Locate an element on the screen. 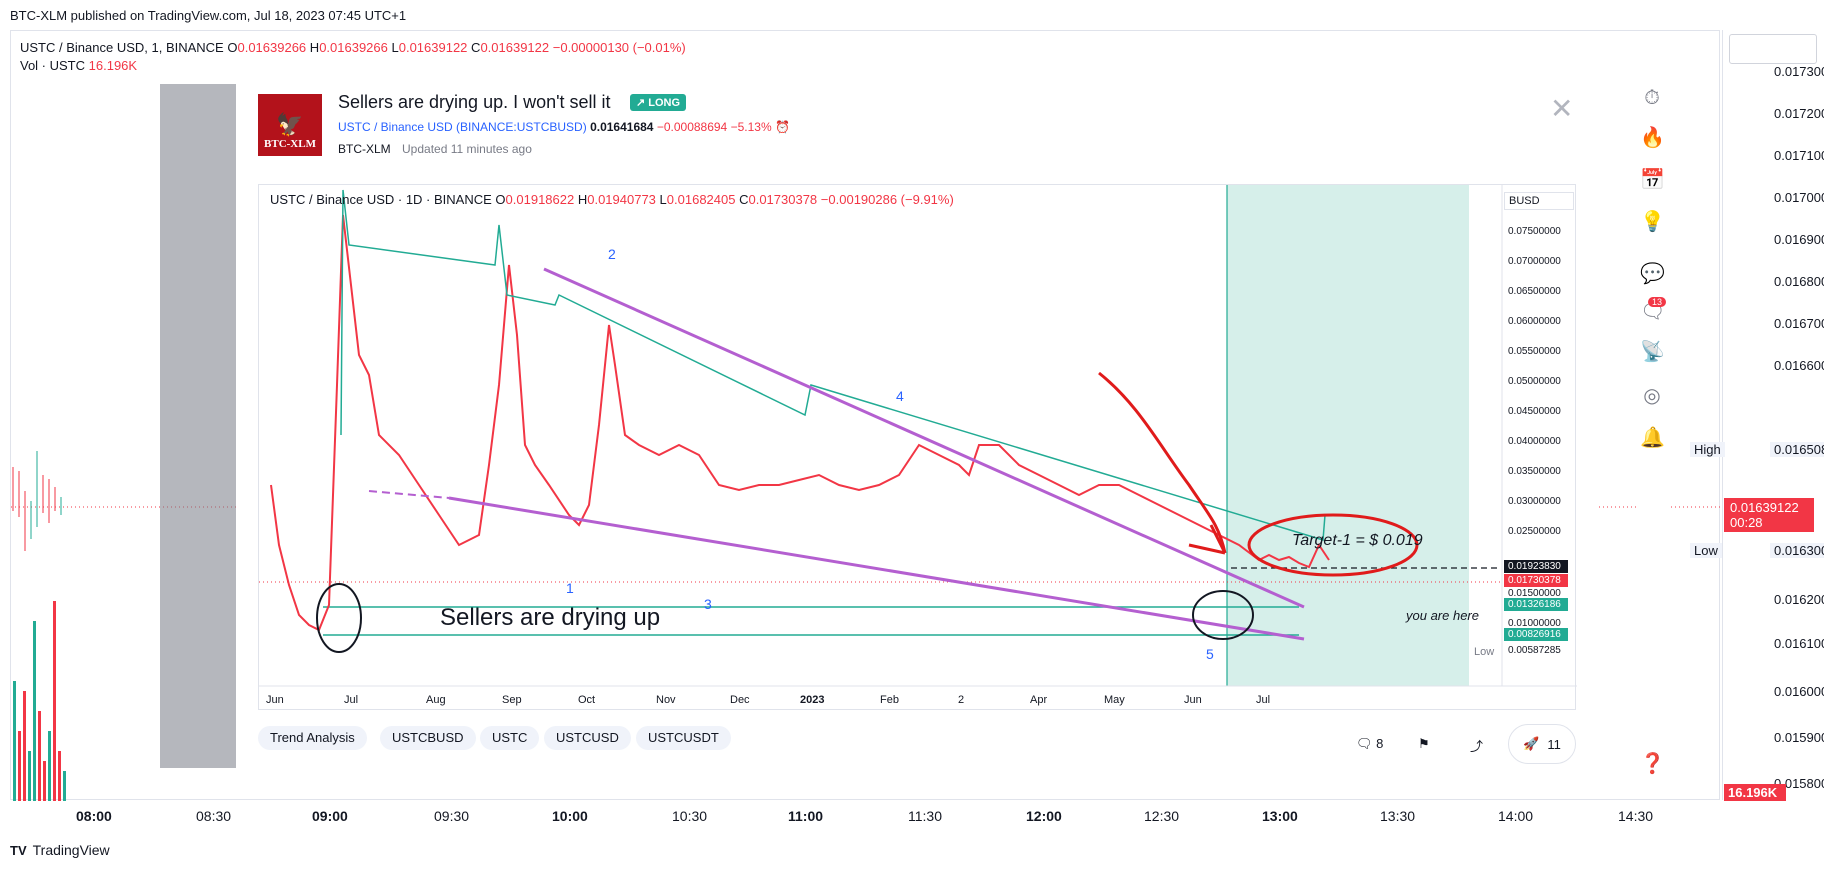 Image resolution: width=1824 pixels, height=872 pixels. close-button: ✕ is located at coordinates (1561, 108).